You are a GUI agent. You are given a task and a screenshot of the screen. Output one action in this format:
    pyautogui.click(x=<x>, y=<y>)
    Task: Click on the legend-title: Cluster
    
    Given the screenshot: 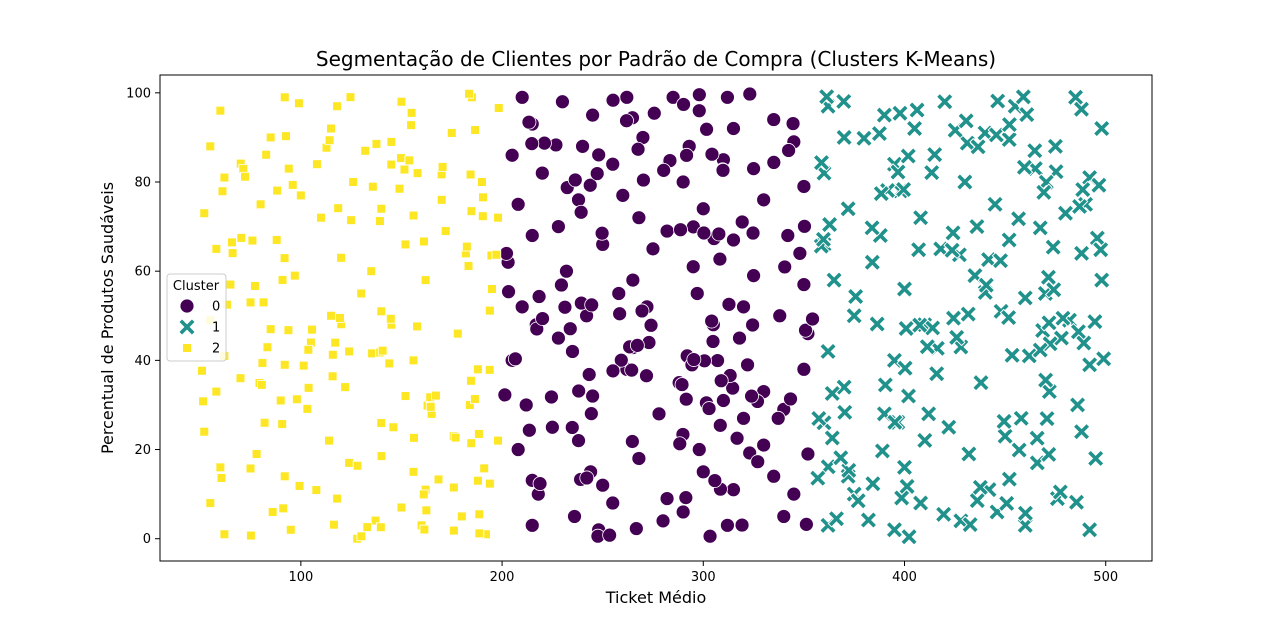 What is the action you would take?
    pyautogui.click(x=196, y=286)
    